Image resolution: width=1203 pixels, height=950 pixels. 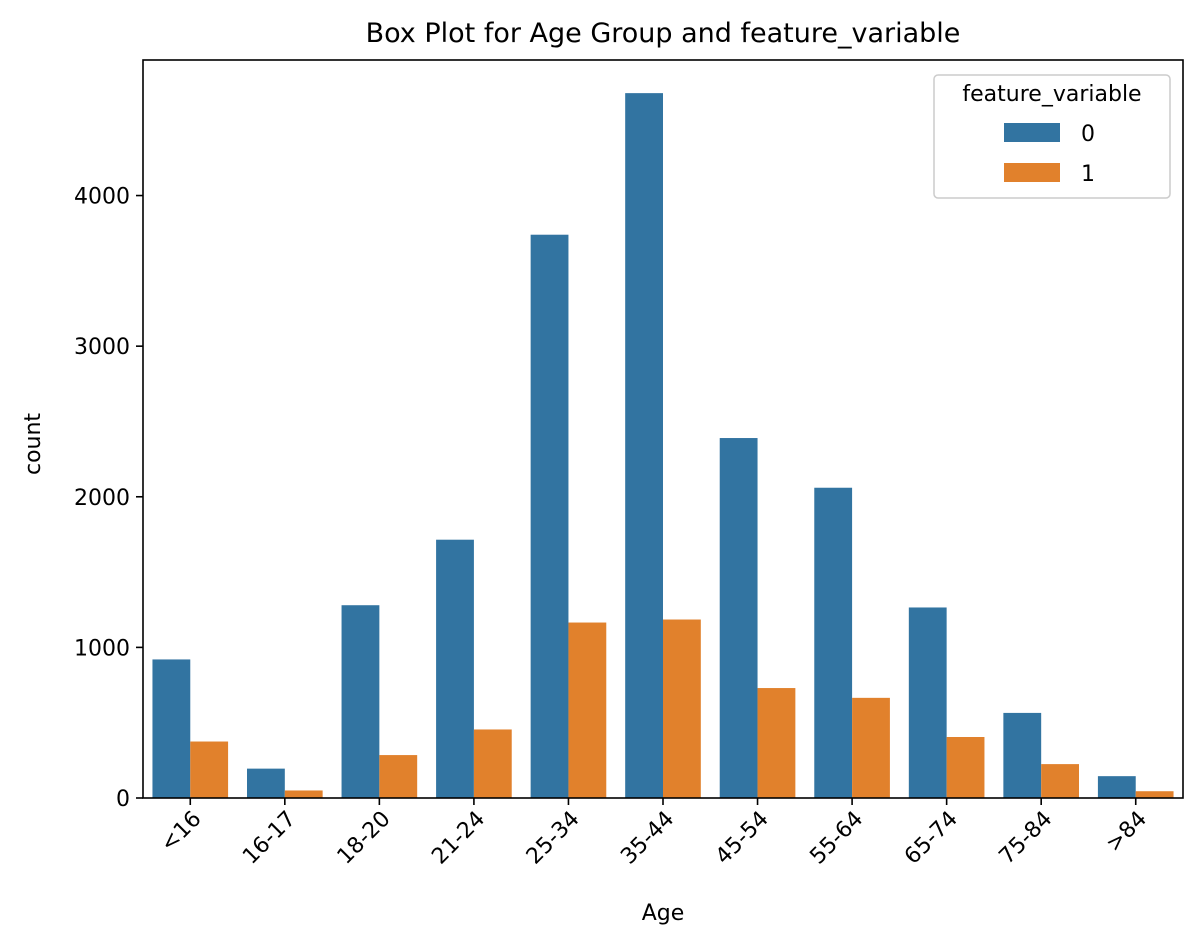 What do you see at coordinates (458, 838) in the screenshot?
I see `x-tick-label-3: 21-24` at bounding box center [458, 838].